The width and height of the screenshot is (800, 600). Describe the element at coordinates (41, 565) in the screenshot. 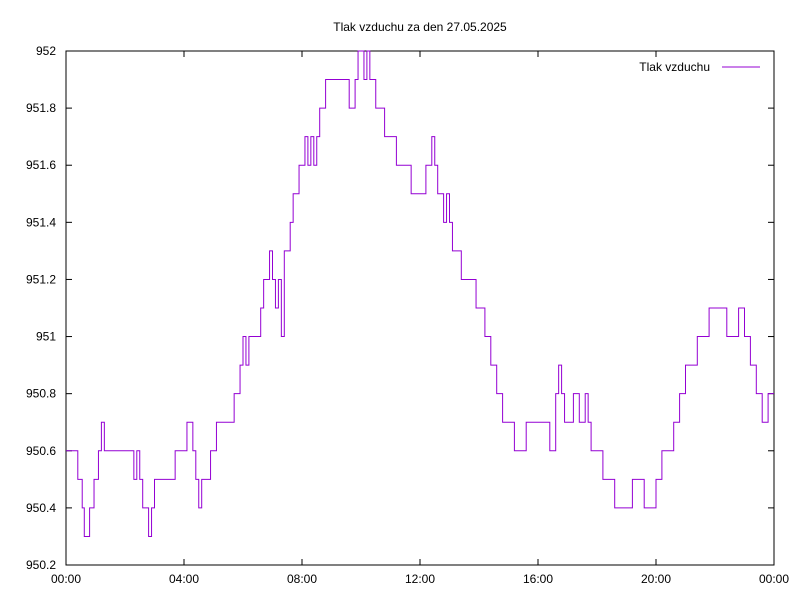

I see `y-tick-label: 950.2` at that location.